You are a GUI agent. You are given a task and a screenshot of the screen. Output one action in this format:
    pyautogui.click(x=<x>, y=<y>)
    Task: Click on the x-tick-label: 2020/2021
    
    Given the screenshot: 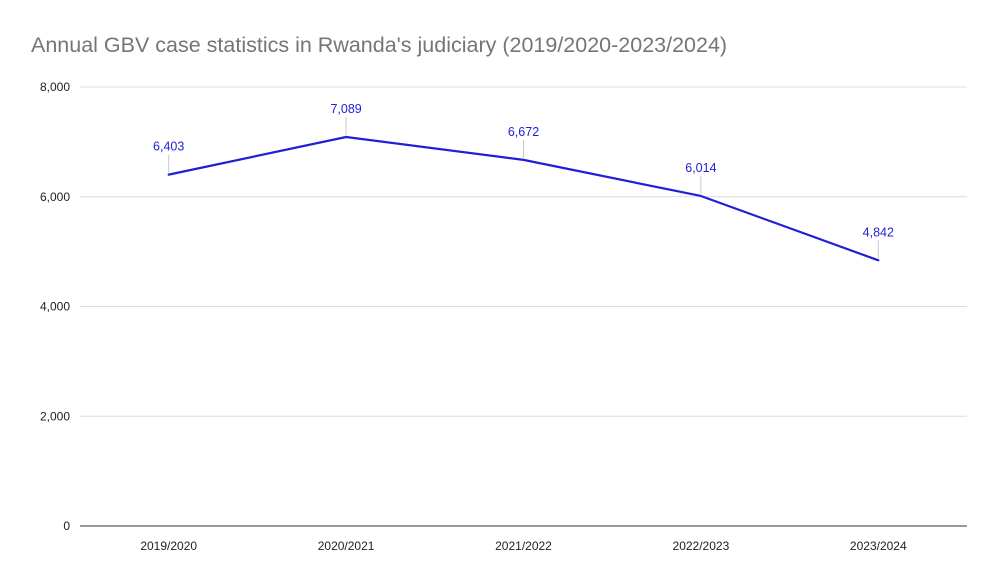 What is the action you would take?
    pyautogui.click(x=346, y=546)
    